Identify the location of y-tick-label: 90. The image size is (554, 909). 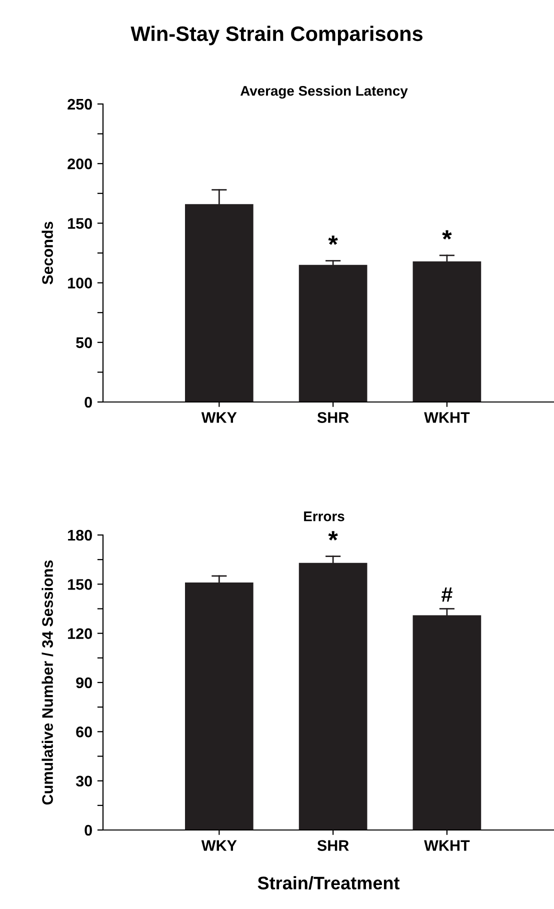
(84, 682).